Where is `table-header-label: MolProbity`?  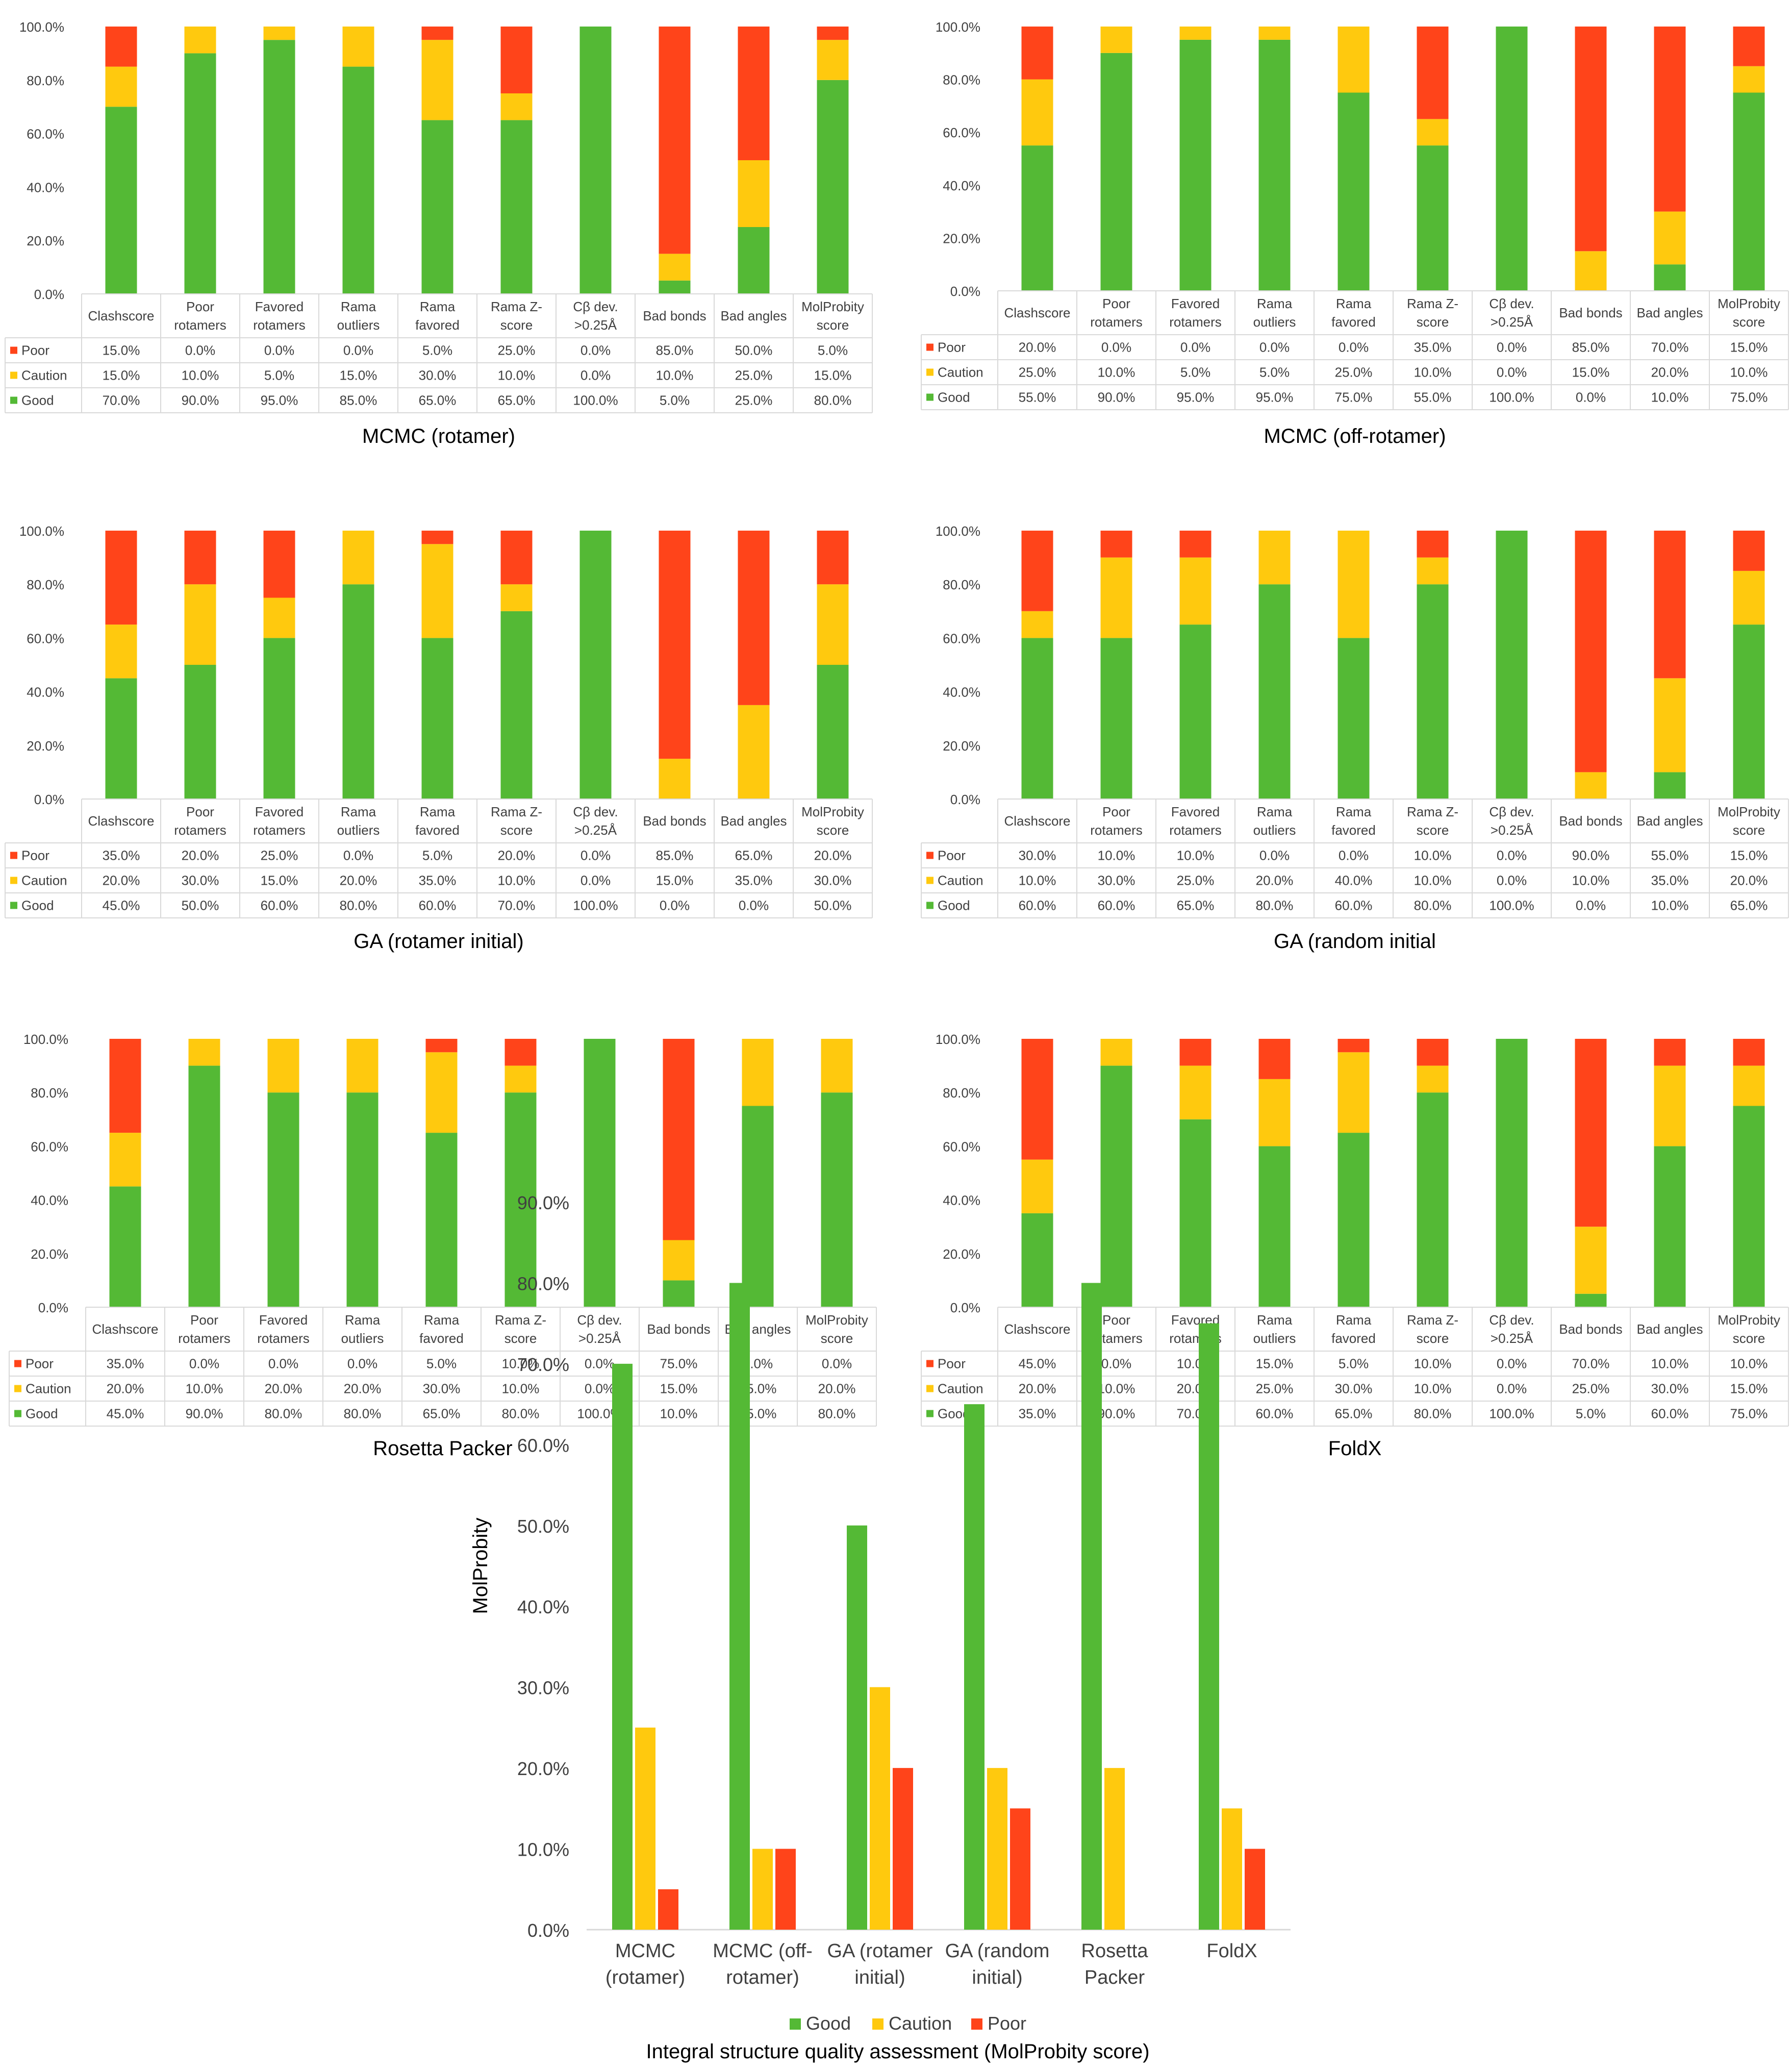 table-header-label: MolProbity is located at coordinates (832, 306).